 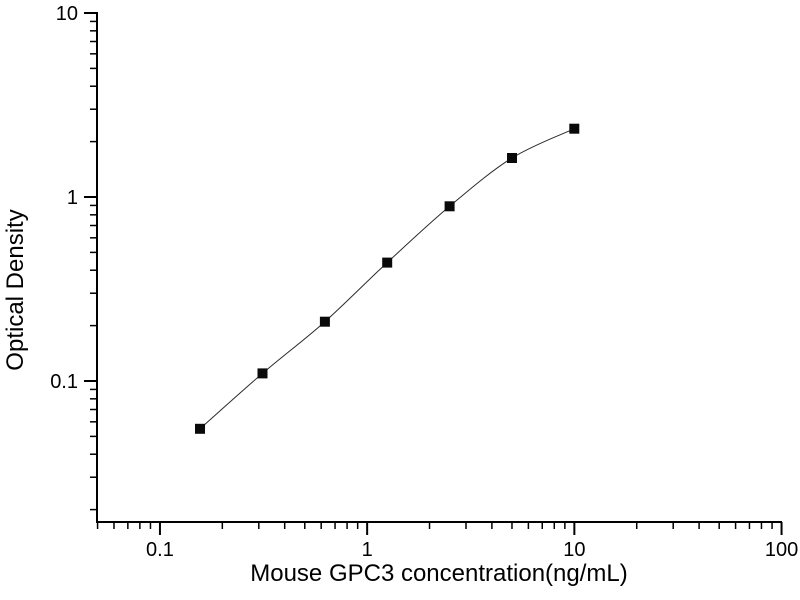 What do you see at coordinates (15, 290) in the screenshot?
I see `y-axis-title: Optical Density` at bounding box center [15, 290].